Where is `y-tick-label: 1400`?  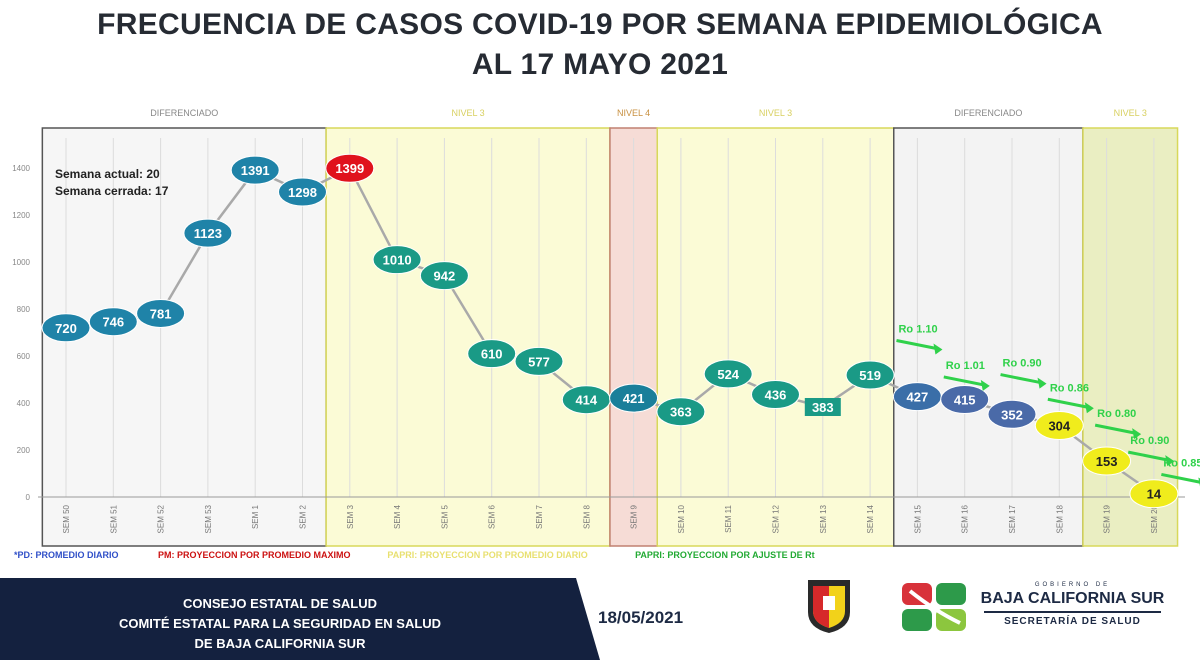 y-tick-label: 1400 is located at coordinates (21, 168).